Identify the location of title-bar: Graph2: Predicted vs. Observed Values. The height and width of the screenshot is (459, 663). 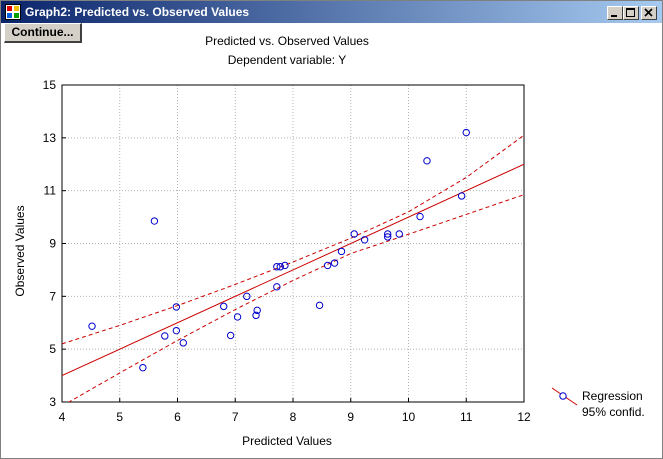
(331, 12).